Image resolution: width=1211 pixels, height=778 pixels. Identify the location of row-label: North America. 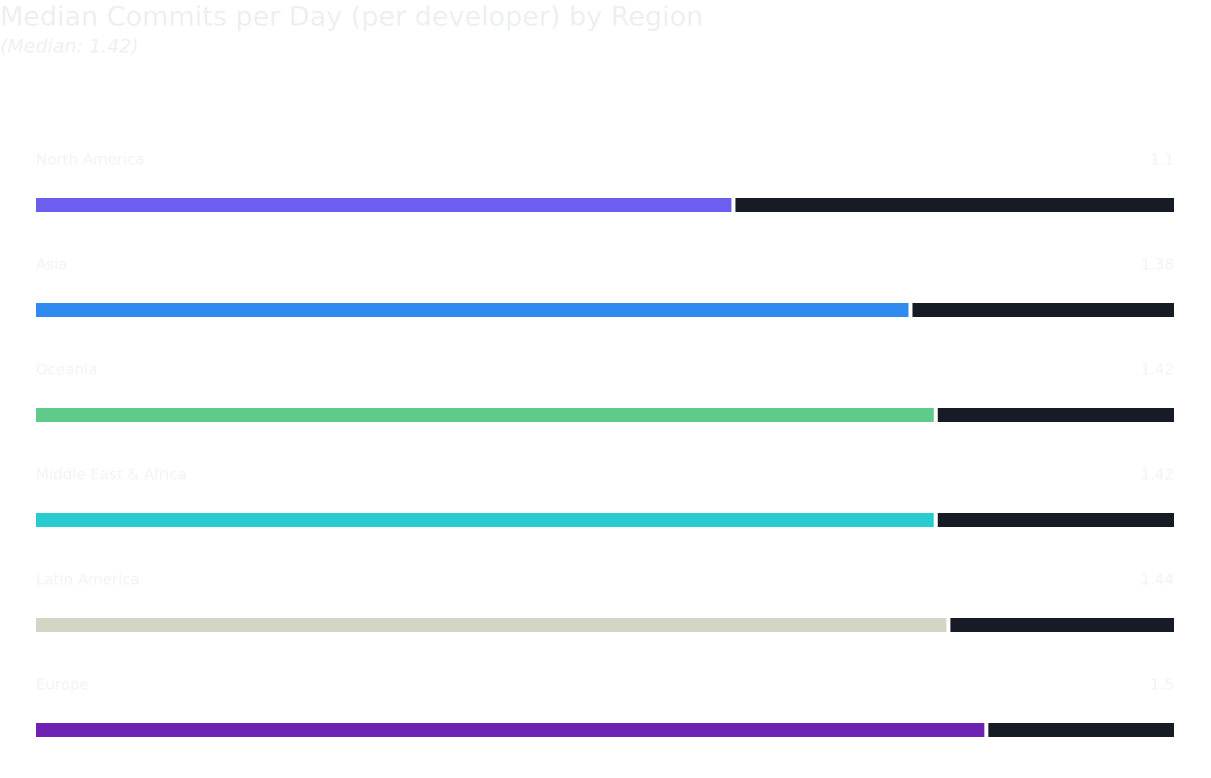
(90, 160).